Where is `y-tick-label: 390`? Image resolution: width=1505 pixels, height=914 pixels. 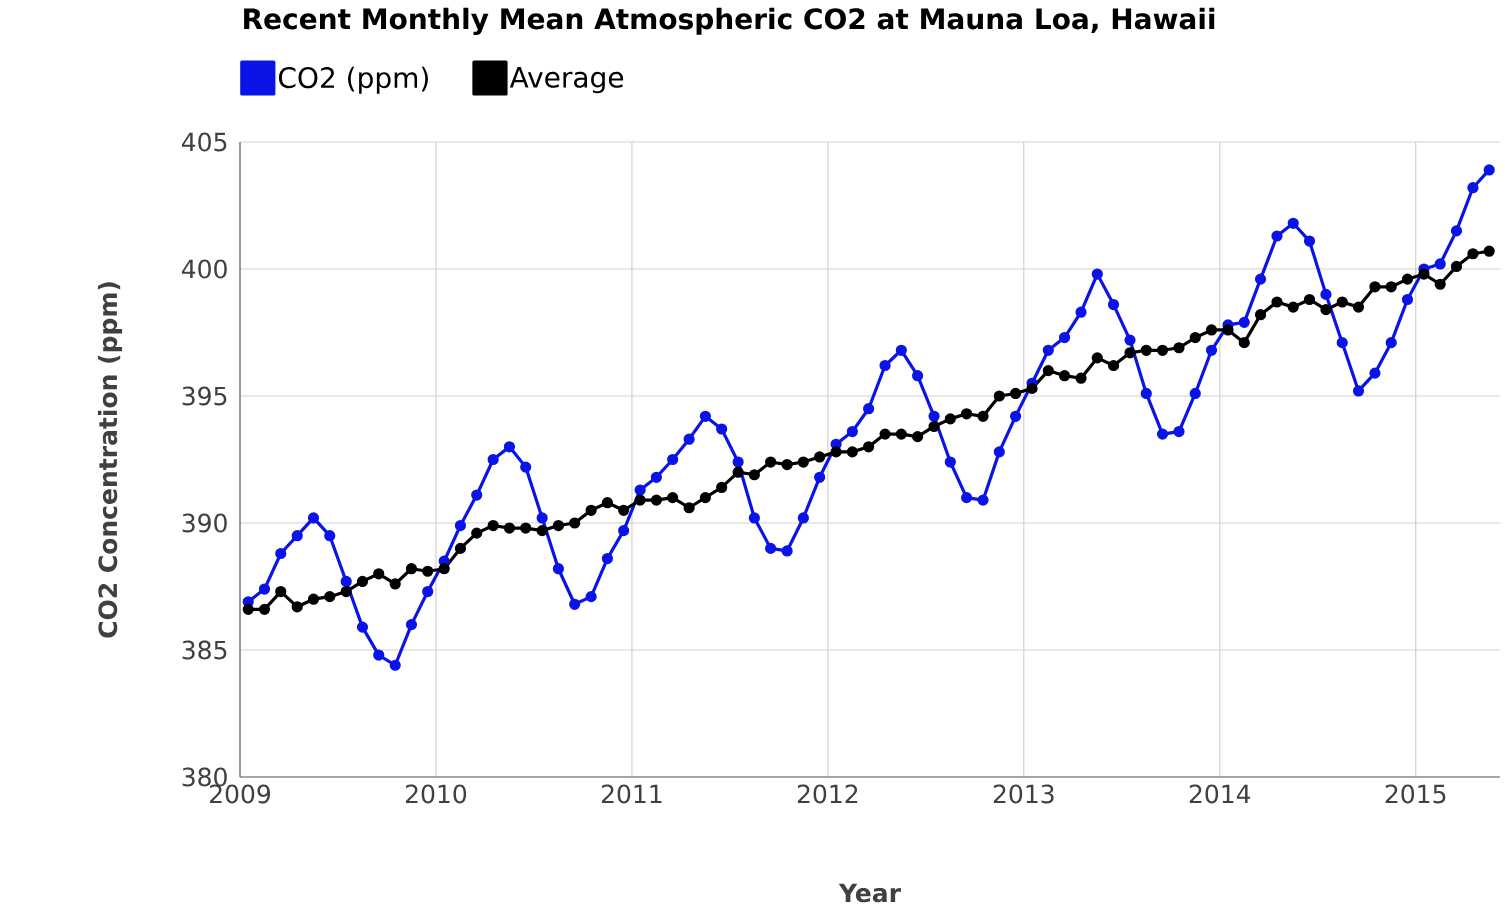
y-tick-label: 390 is located at coordinates (204, 523).